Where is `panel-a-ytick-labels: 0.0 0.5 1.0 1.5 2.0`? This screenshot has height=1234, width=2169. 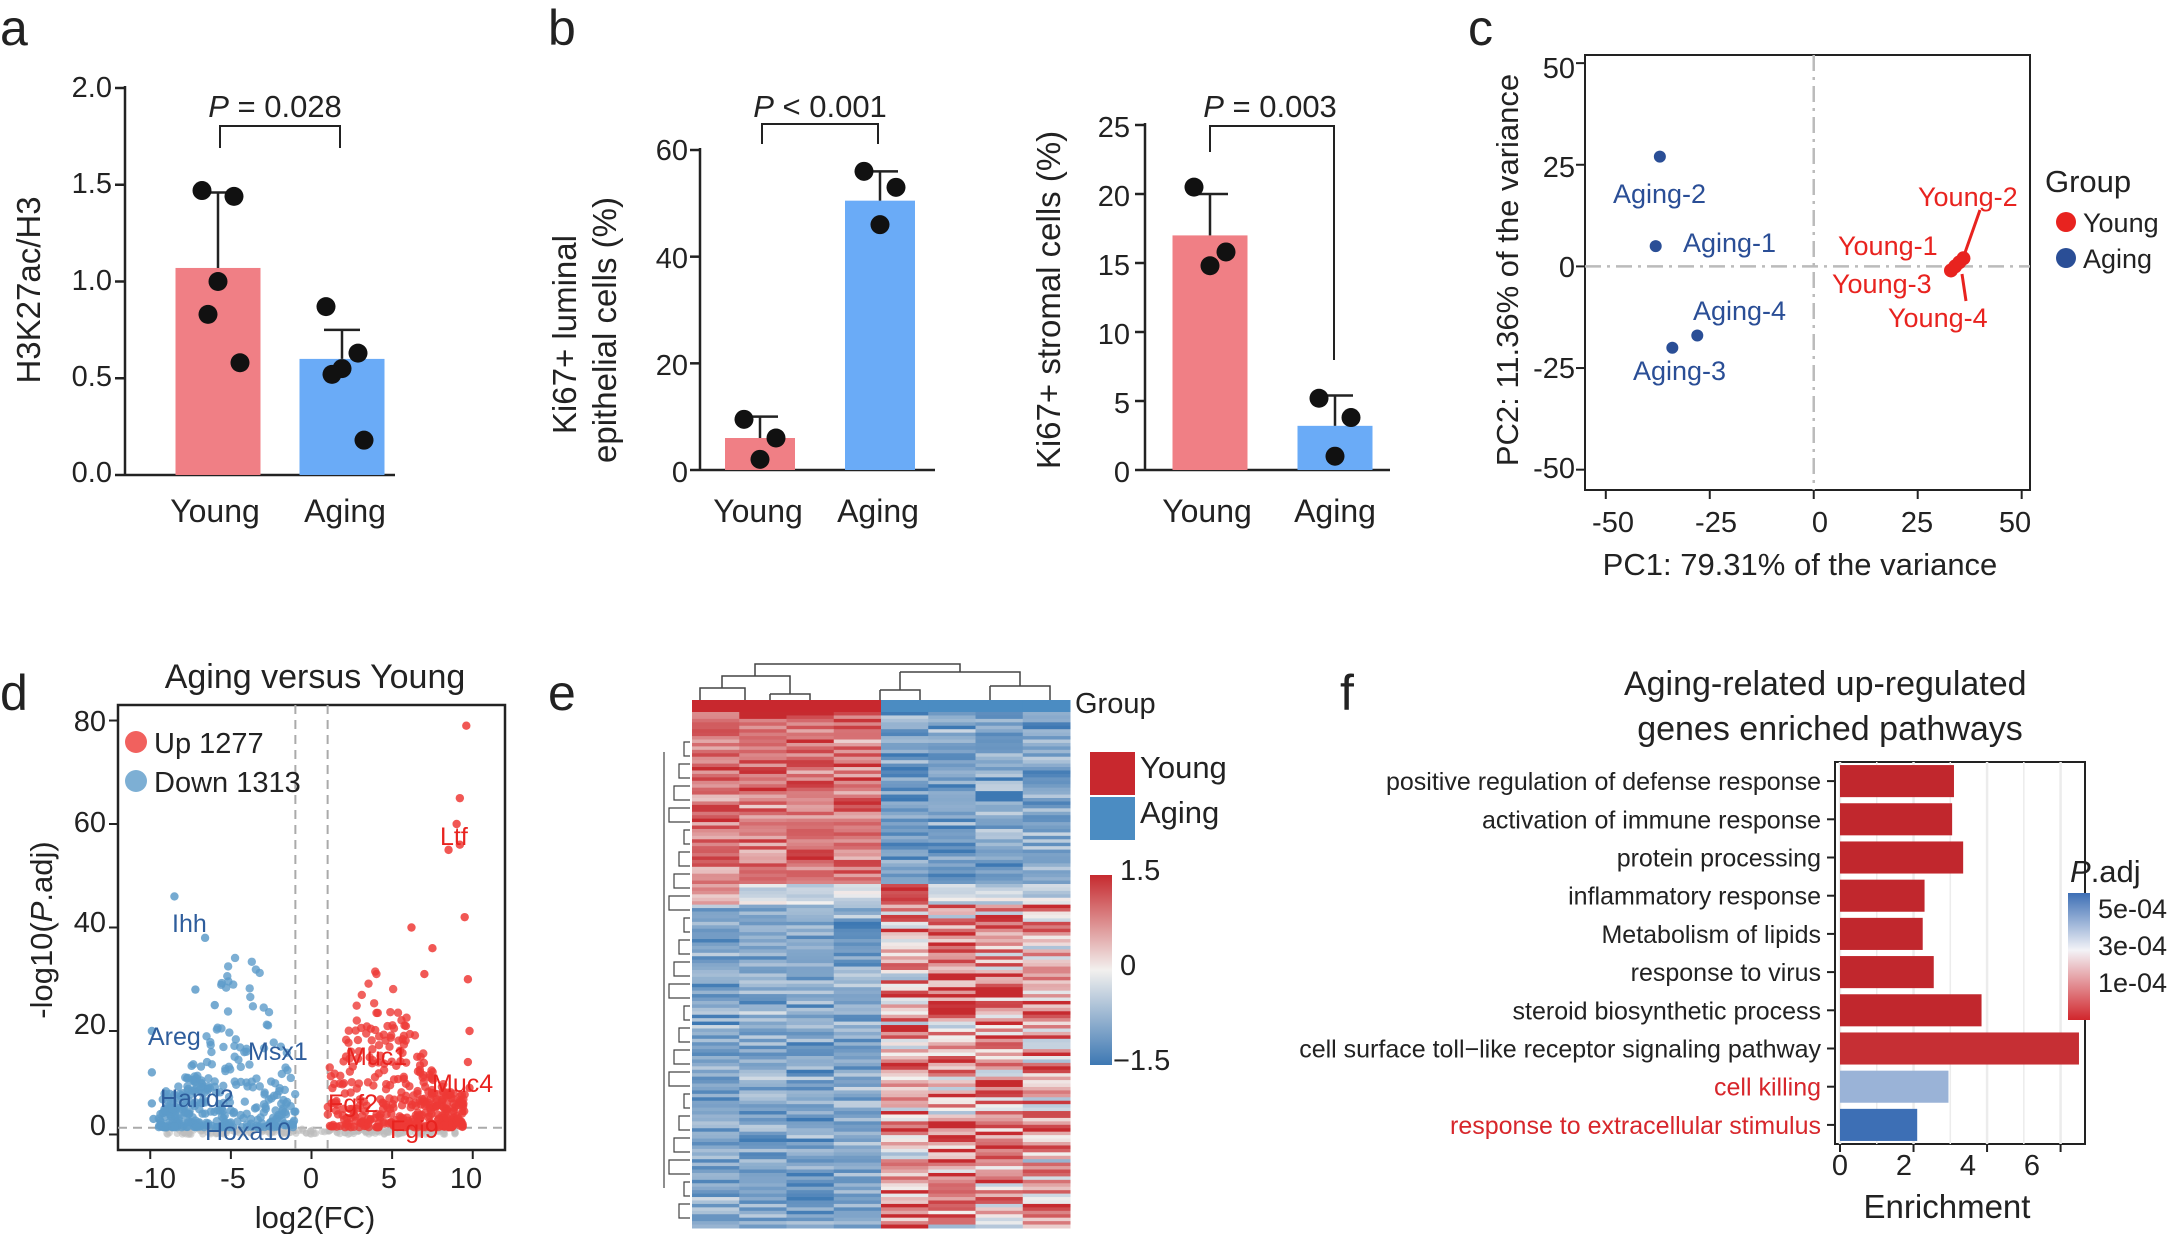 panel-a-ytick-labels: 0.0 0.5 1.0 1.5 2.0 is located at coordinates (92, 280).